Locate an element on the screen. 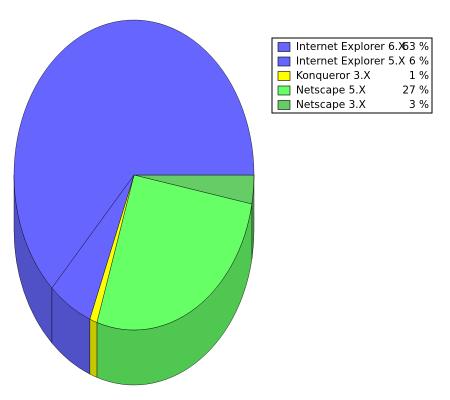 The width and height of the screenshot is (450, 400). legend-label: Internet Explorer 6.X is located at coordinates (350, 47).